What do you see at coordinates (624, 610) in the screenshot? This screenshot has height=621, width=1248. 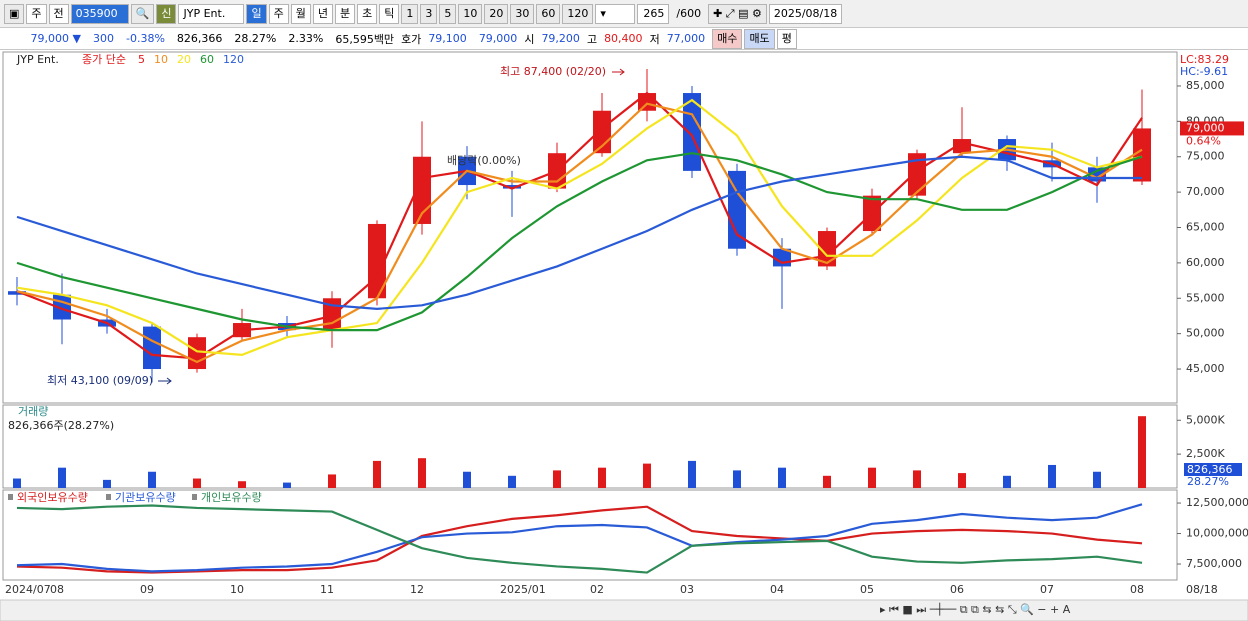 I see `scroll-bar` at bounding box center [624, 610].